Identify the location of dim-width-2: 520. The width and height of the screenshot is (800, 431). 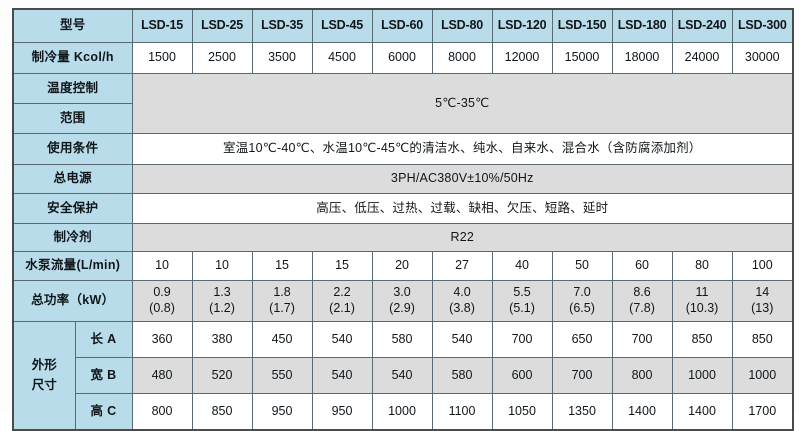
(222, 375).